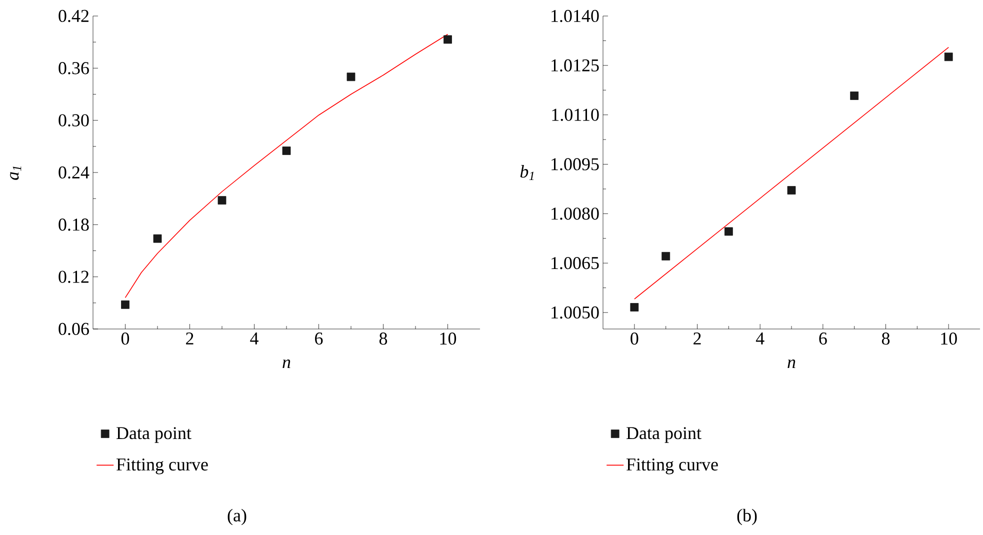 This screenshot has height=535, width=983. Describe the element at coordinates (575, 263) in the screenshot. I see `y-tick-label: 1.0065` at that location.